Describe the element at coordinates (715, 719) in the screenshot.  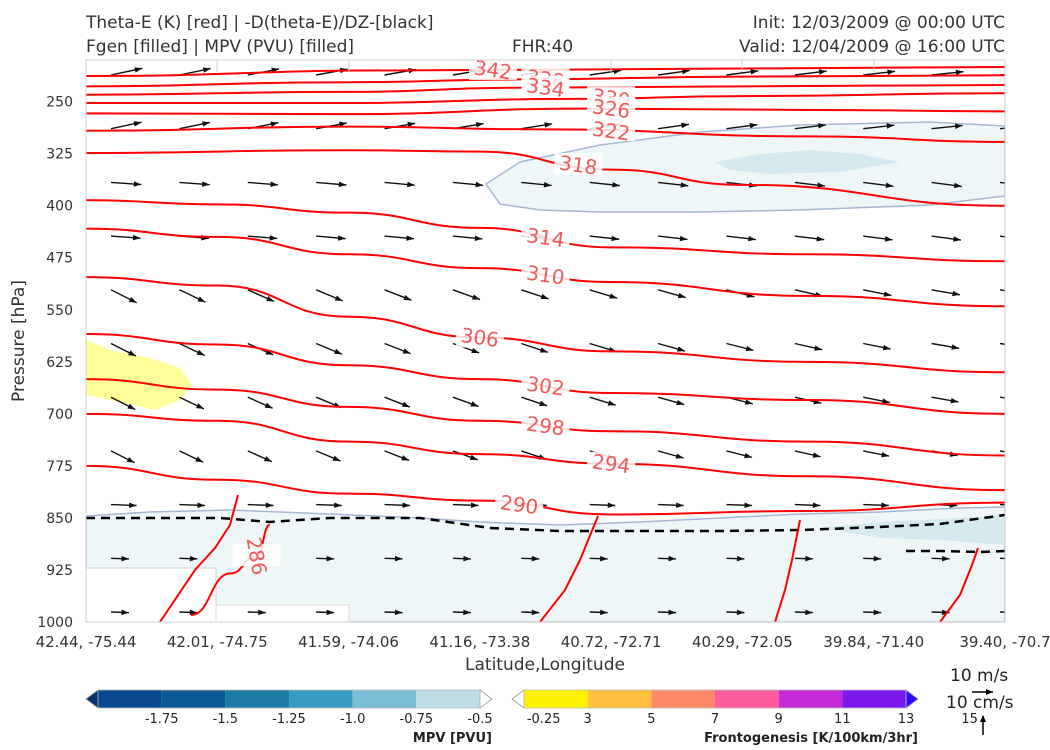
I see `colorbar-tick: 7` at that location.